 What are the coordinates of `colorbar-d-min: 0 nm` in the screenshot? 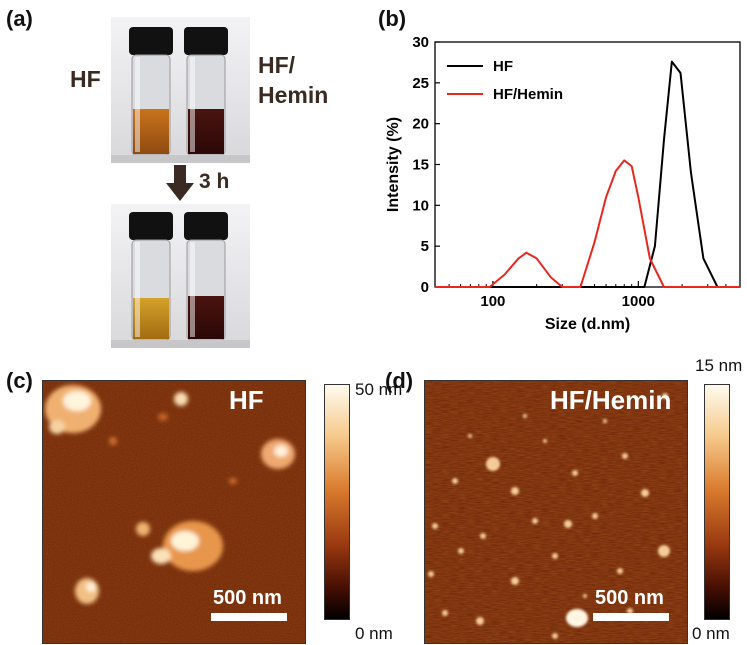 It's located at (711, 633).